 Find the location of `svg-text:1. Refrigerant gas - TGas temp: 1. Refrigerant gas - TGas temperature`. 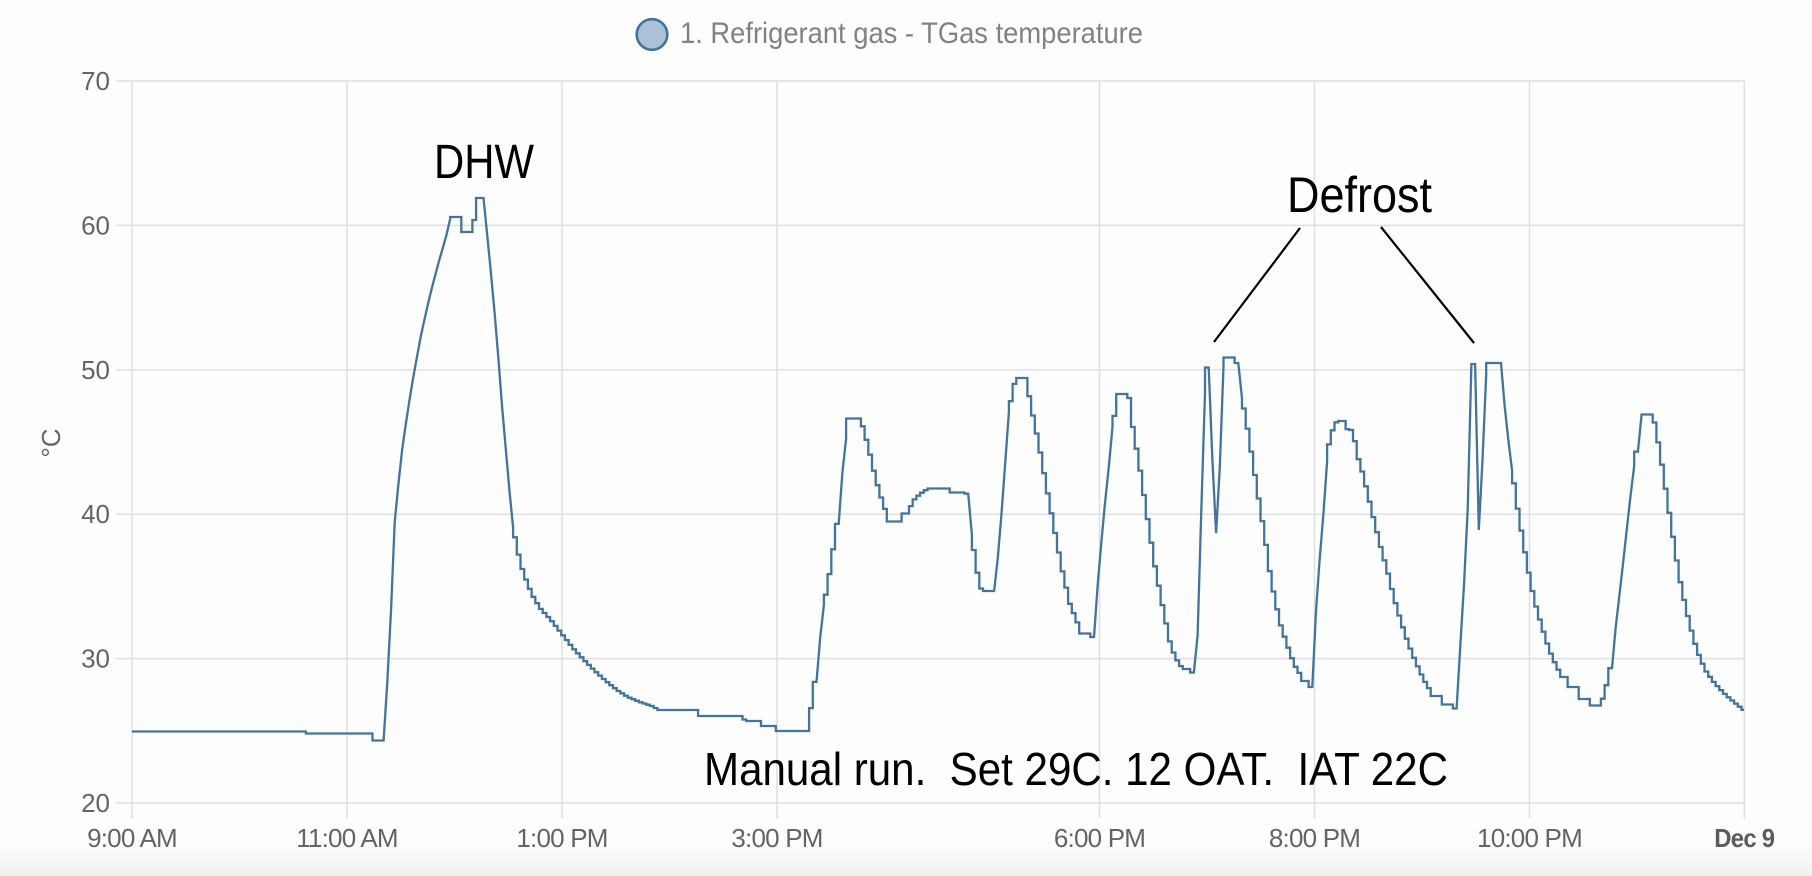

svg-text:1. Refrigerant gas - TGas temp: 1. Refrigerant gas - TGas temperature is located at coordinates (911, 33).